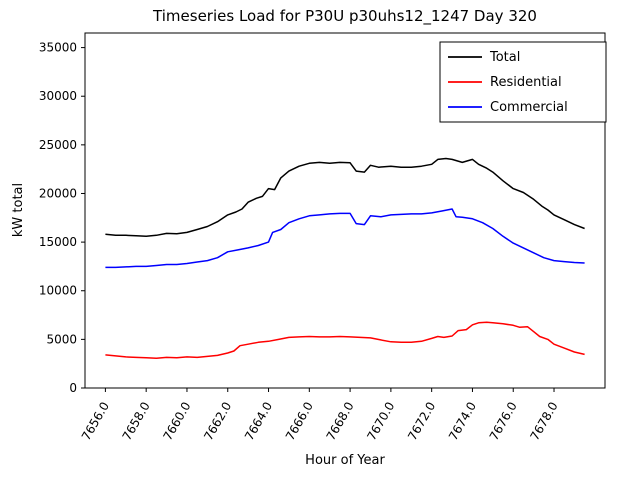  I want to click on y-tick-label: 10000, so click(58, 291).